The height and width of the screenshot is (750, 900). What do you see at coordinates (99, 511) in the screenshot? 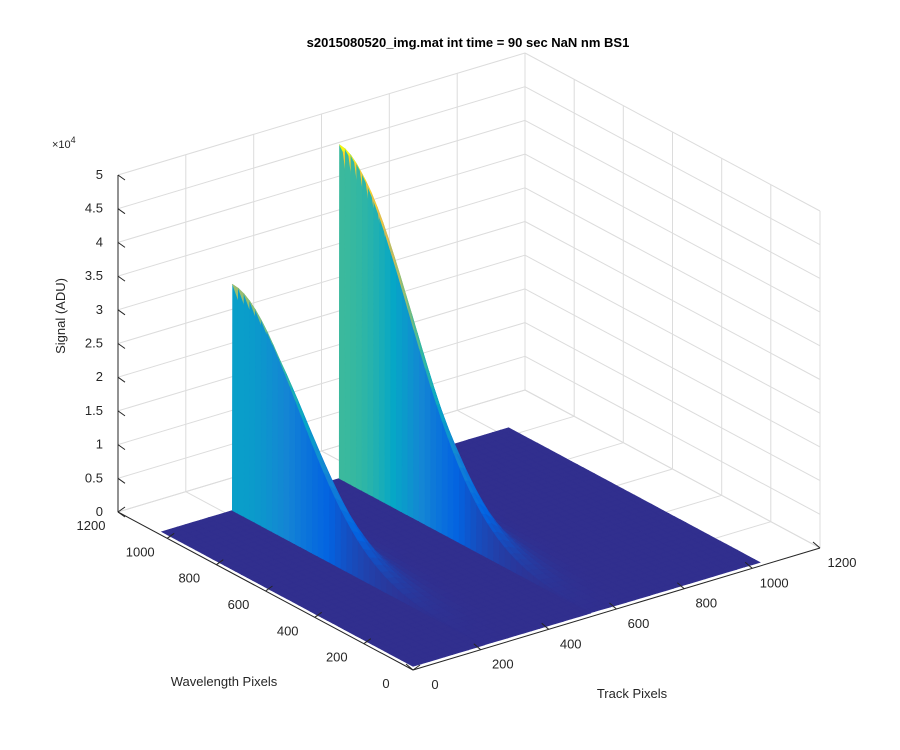
I see `z-tick-label: 0` at bounding box center [99, 511].